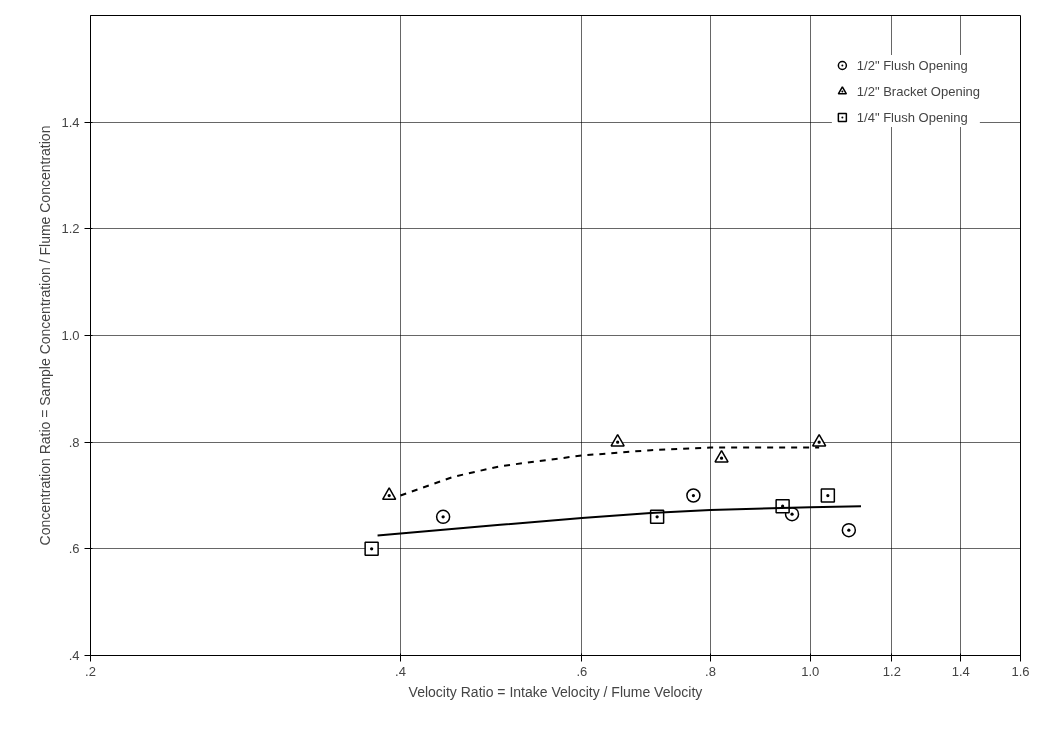 Image resolution: width=1059 pixels, height=732 pixels. I want to click on y-tick-label: .8, so click(74, 442).